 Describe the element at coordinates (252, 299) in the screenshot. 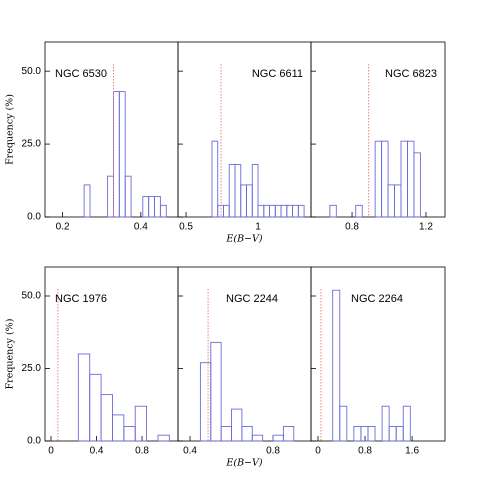

I see `panel-title: NGC 2244` at that location.